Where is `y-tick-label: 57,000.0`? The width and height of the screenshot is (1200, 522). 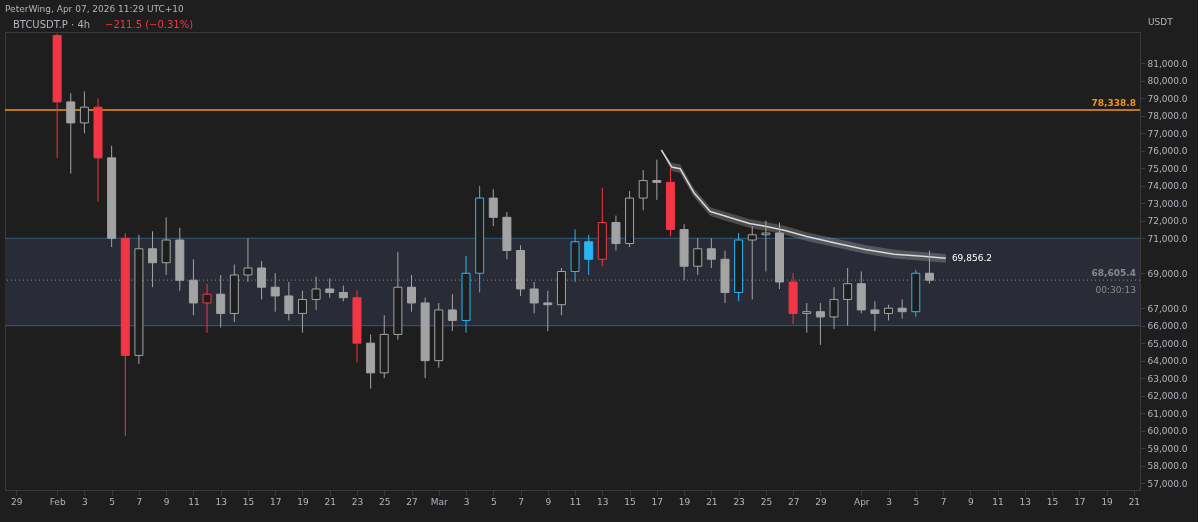
y-tick-label: 57,000.0 is located at coordinates (1167, 483).